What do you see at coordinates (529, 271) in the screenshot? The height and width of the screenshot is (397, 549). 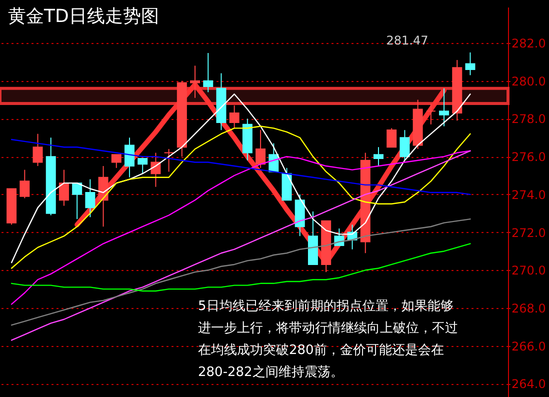 I see `y-tick-label: 270.0` at bounding box center [529, 271].